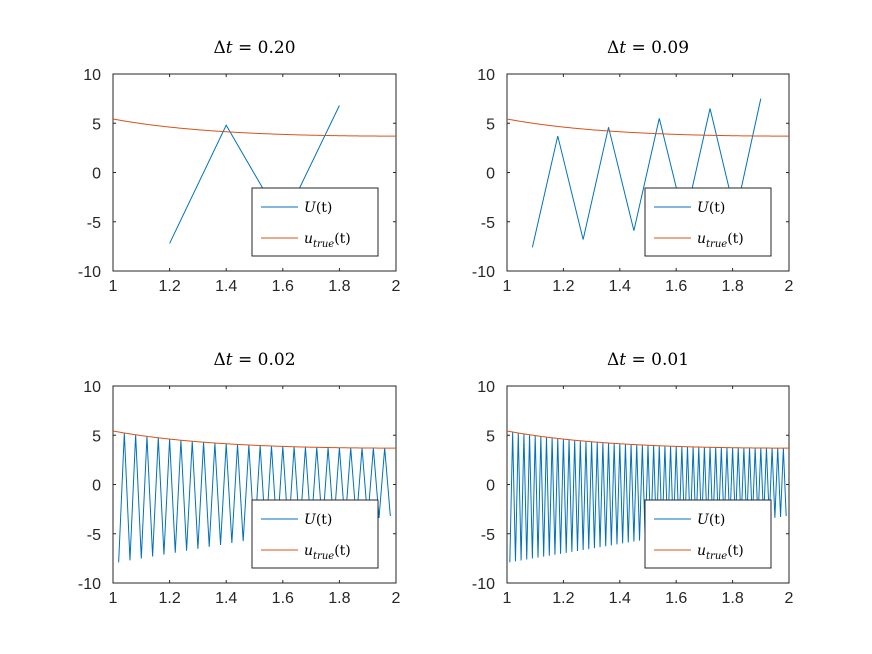 The width and height of the screenshot is (872, 654). What do you see at coordinates (264, 360) in the screenshot?
I see `title-value: = 0.02` at bounding box center [264, 360].